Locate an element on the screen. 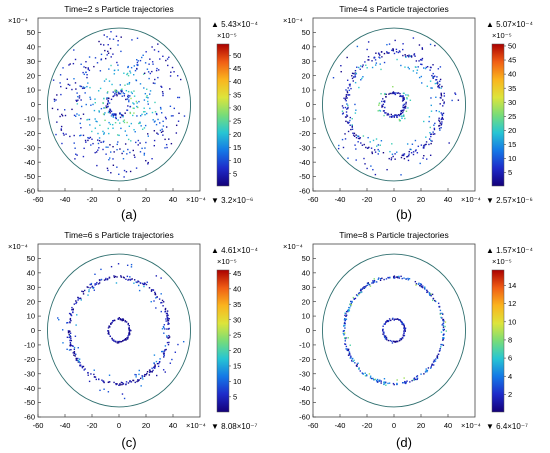 This screenshot has width=550, height=453. plot-area is located at coordinates (394, 330).